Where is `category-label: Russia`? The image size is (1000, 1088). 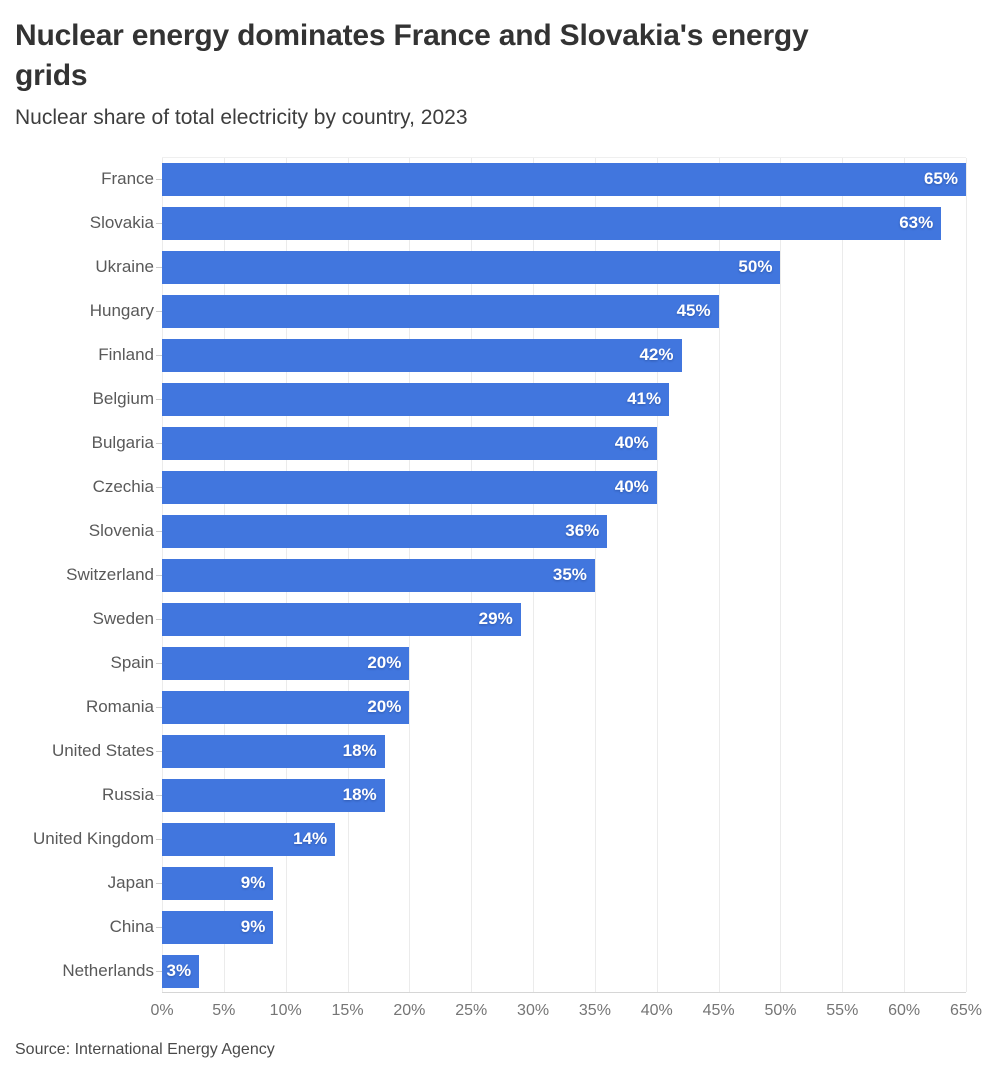 category-label: Russia is located at coordinates (128, 794).